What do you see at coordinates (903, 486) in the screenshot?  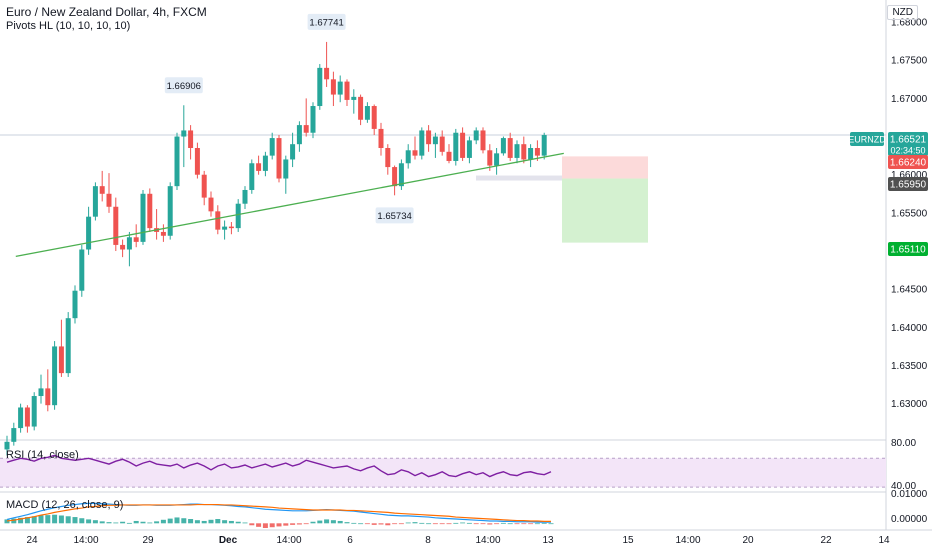 I see `rsi-lower-tick: 40.00` at bounding box center [903, 486].